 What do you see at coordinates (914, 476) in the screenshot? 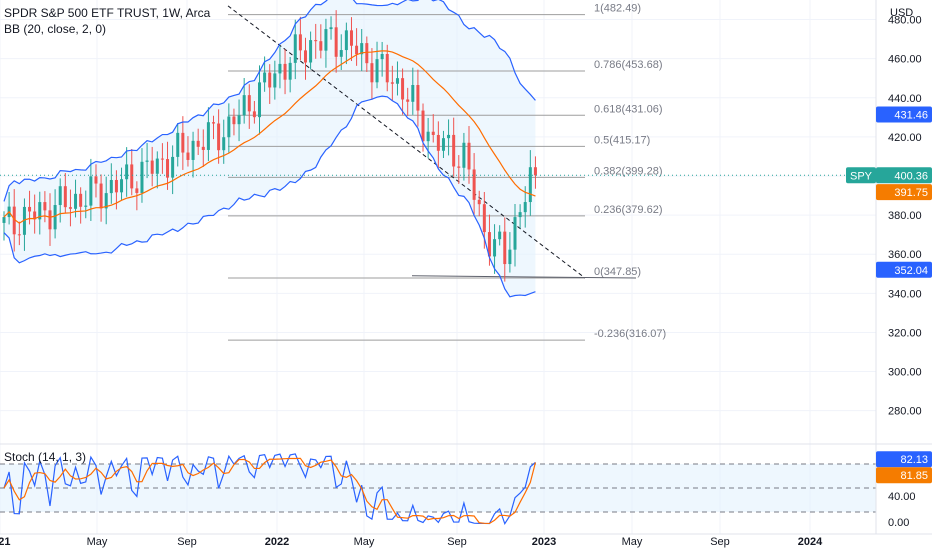
I see `stoch-d-badge: 81.85` at bounding box center [914, 476].